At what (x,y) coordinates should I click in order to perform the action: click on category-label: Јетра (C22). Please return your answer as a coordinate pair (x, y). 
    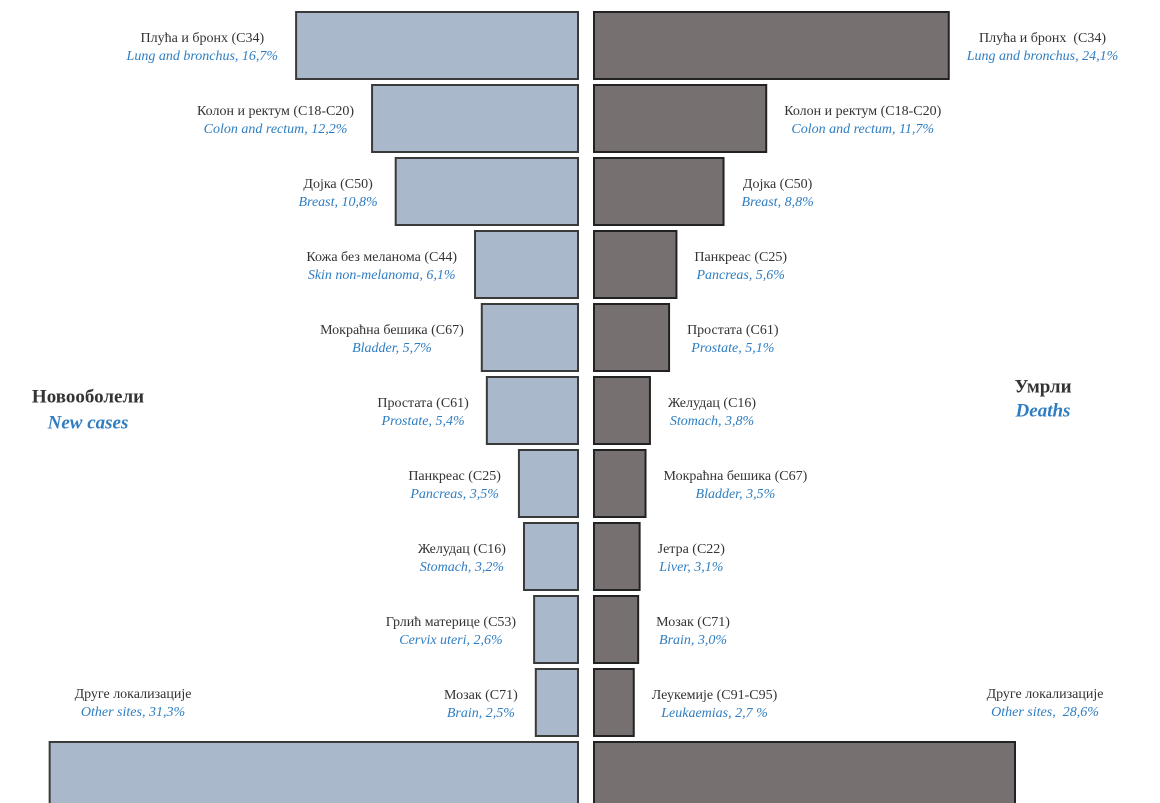
    Looking at the image, I should click on (692, 549).